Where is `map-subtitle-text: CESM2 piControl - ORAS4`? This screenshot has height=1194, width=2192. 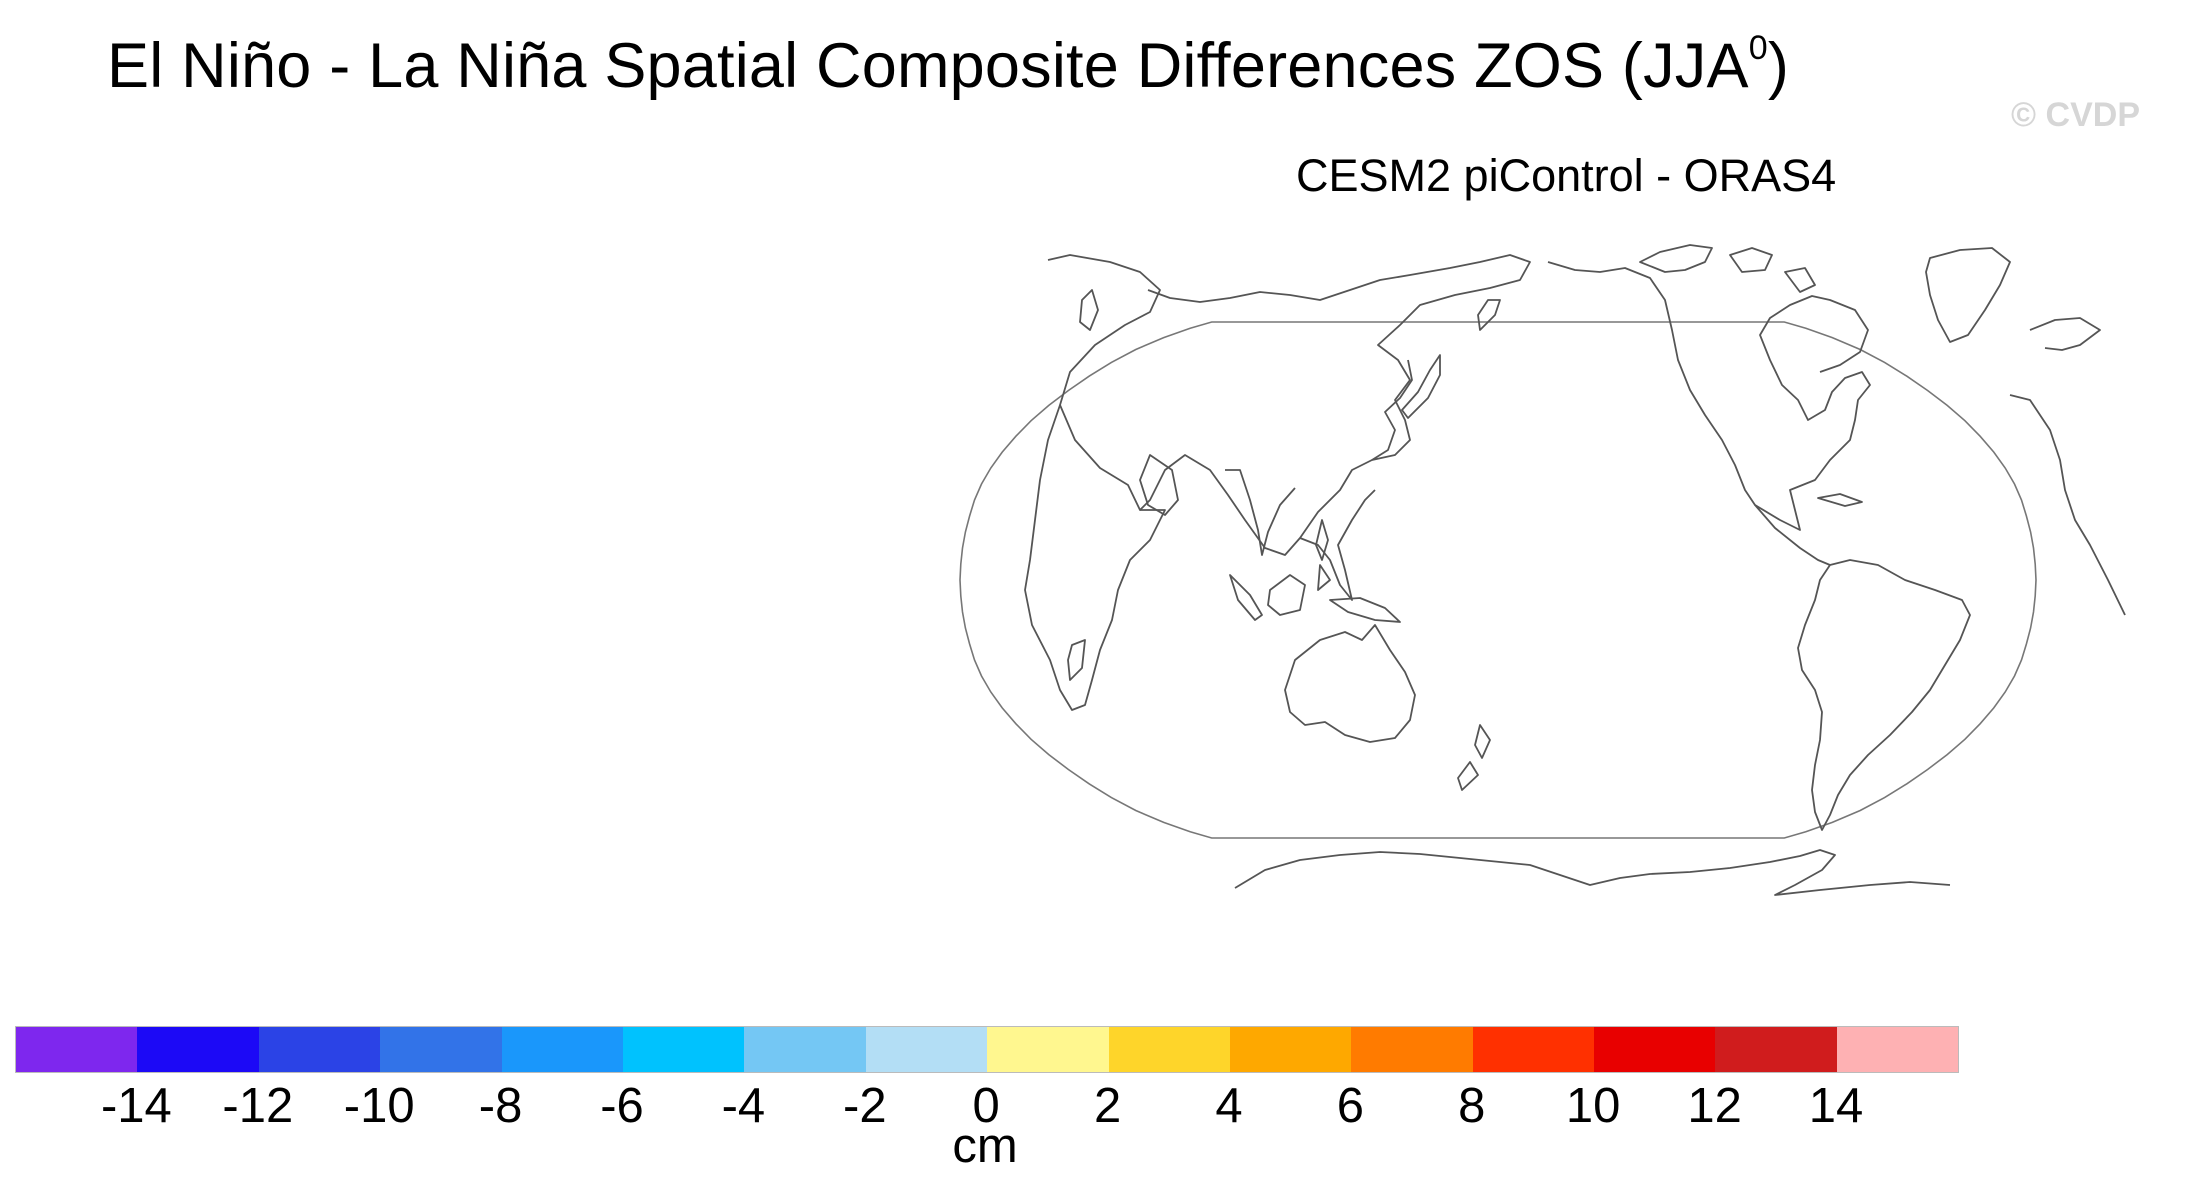
map-subtitle-text: CESM2 piControl - ORAS4 is located at coordinates (1566, 175).